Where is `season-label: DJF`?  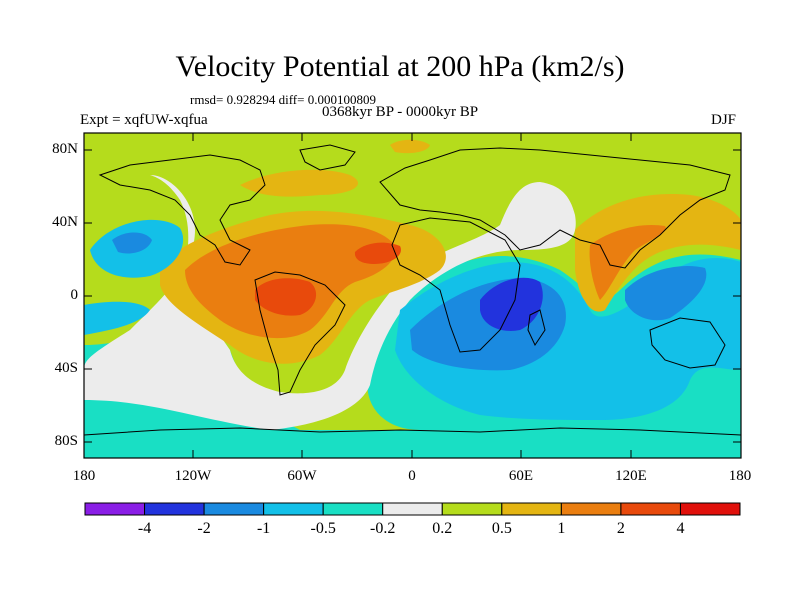 season-label: DJF is located at coordinates (723, 120).